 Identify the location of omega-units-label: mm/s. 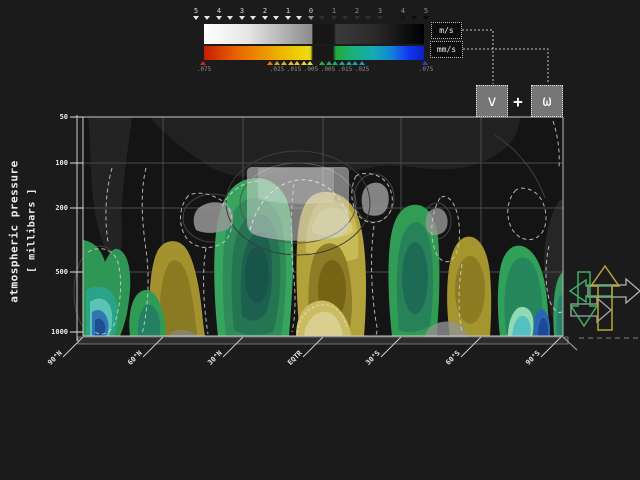
(446, 49).